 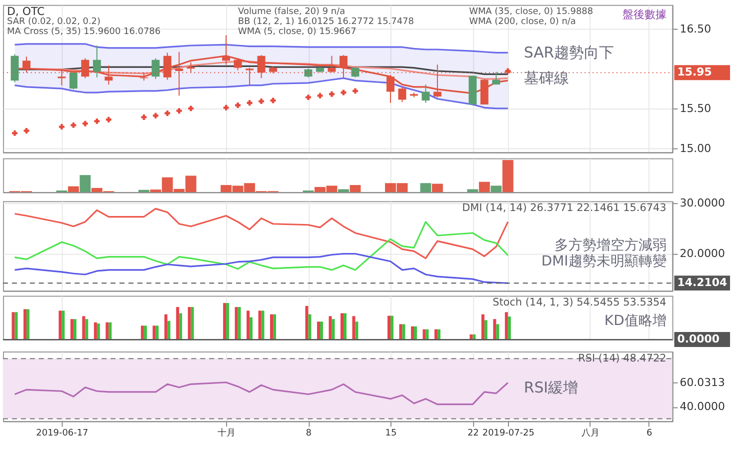 I want to click on annotation: Volume (false, 20) 9 n/a, so click(x=292, y=11).